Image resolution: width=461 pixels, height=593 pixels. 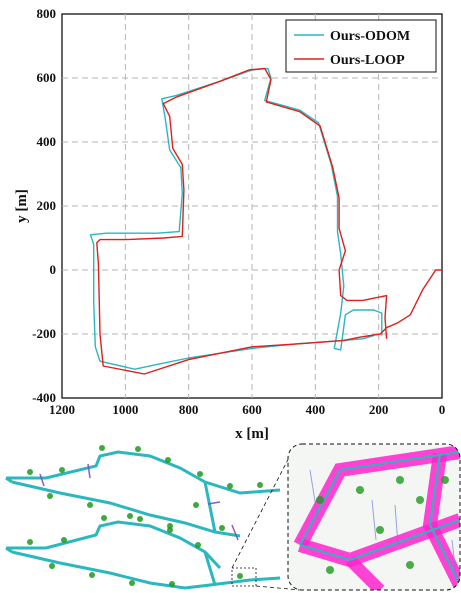 What do you see at coordinates (278, 588) in the screenshot?
I see `zoom-connector-bottom` at bounding box center [278, 588].